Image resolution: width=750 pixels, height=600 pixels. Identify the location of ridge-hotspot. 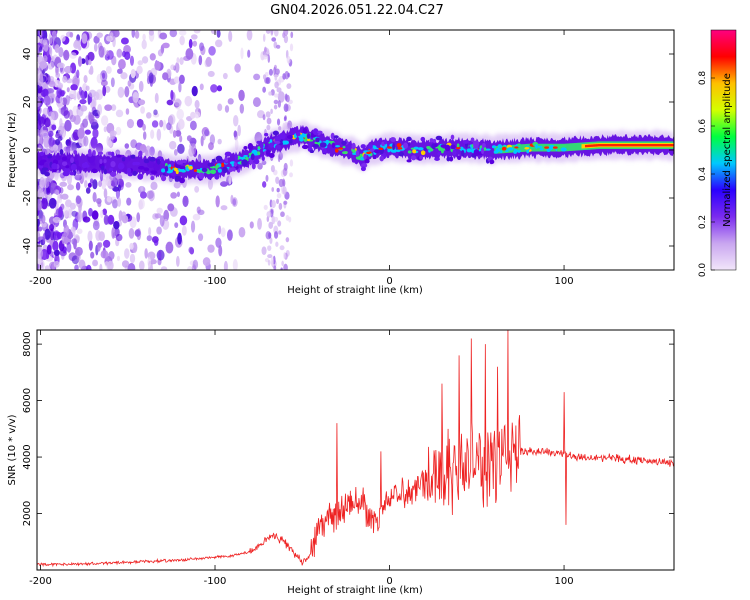
(389, 147).